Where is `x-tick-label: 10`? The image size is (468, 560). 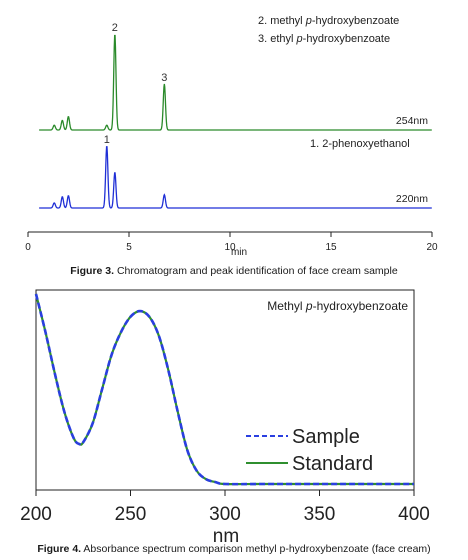
x-tick-label: 10 is located at coordinates (230, 247).